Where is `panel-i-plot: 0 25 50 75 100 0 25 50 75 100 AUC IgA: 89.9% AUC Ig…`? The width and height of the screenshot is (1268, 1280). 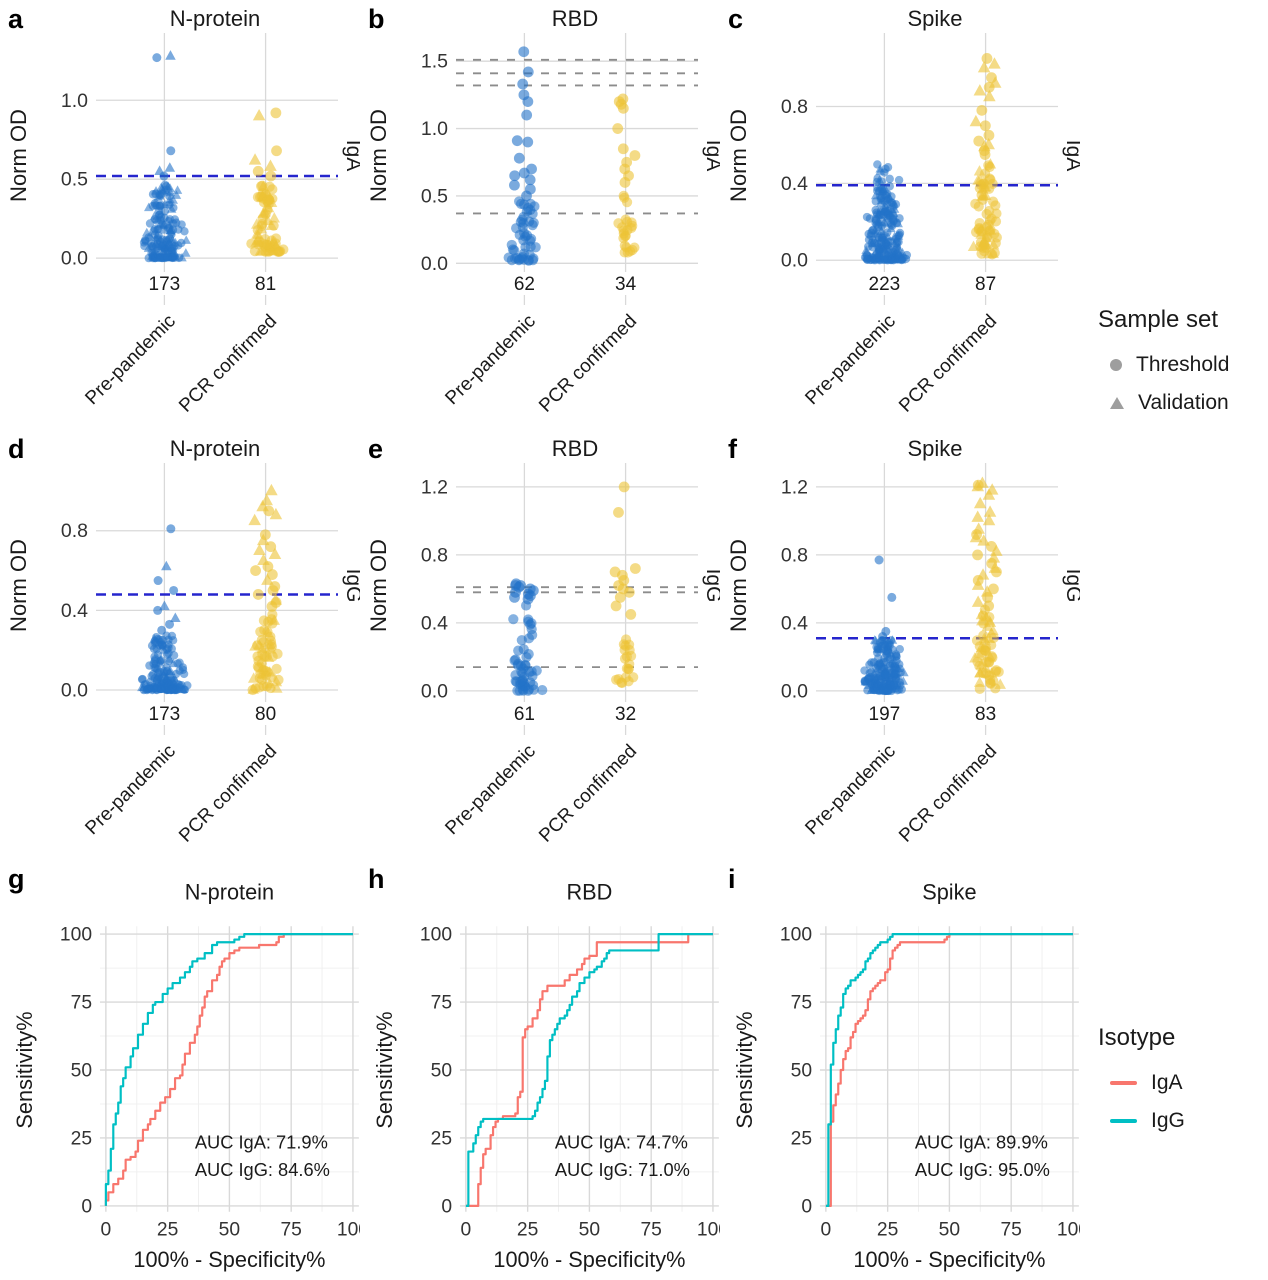 panel-i-plot: 0 25 50 75 100 0 25 50 75 100 AUC IgA: 89.9% AUC Ig… is located at coordinates (906, 1076).